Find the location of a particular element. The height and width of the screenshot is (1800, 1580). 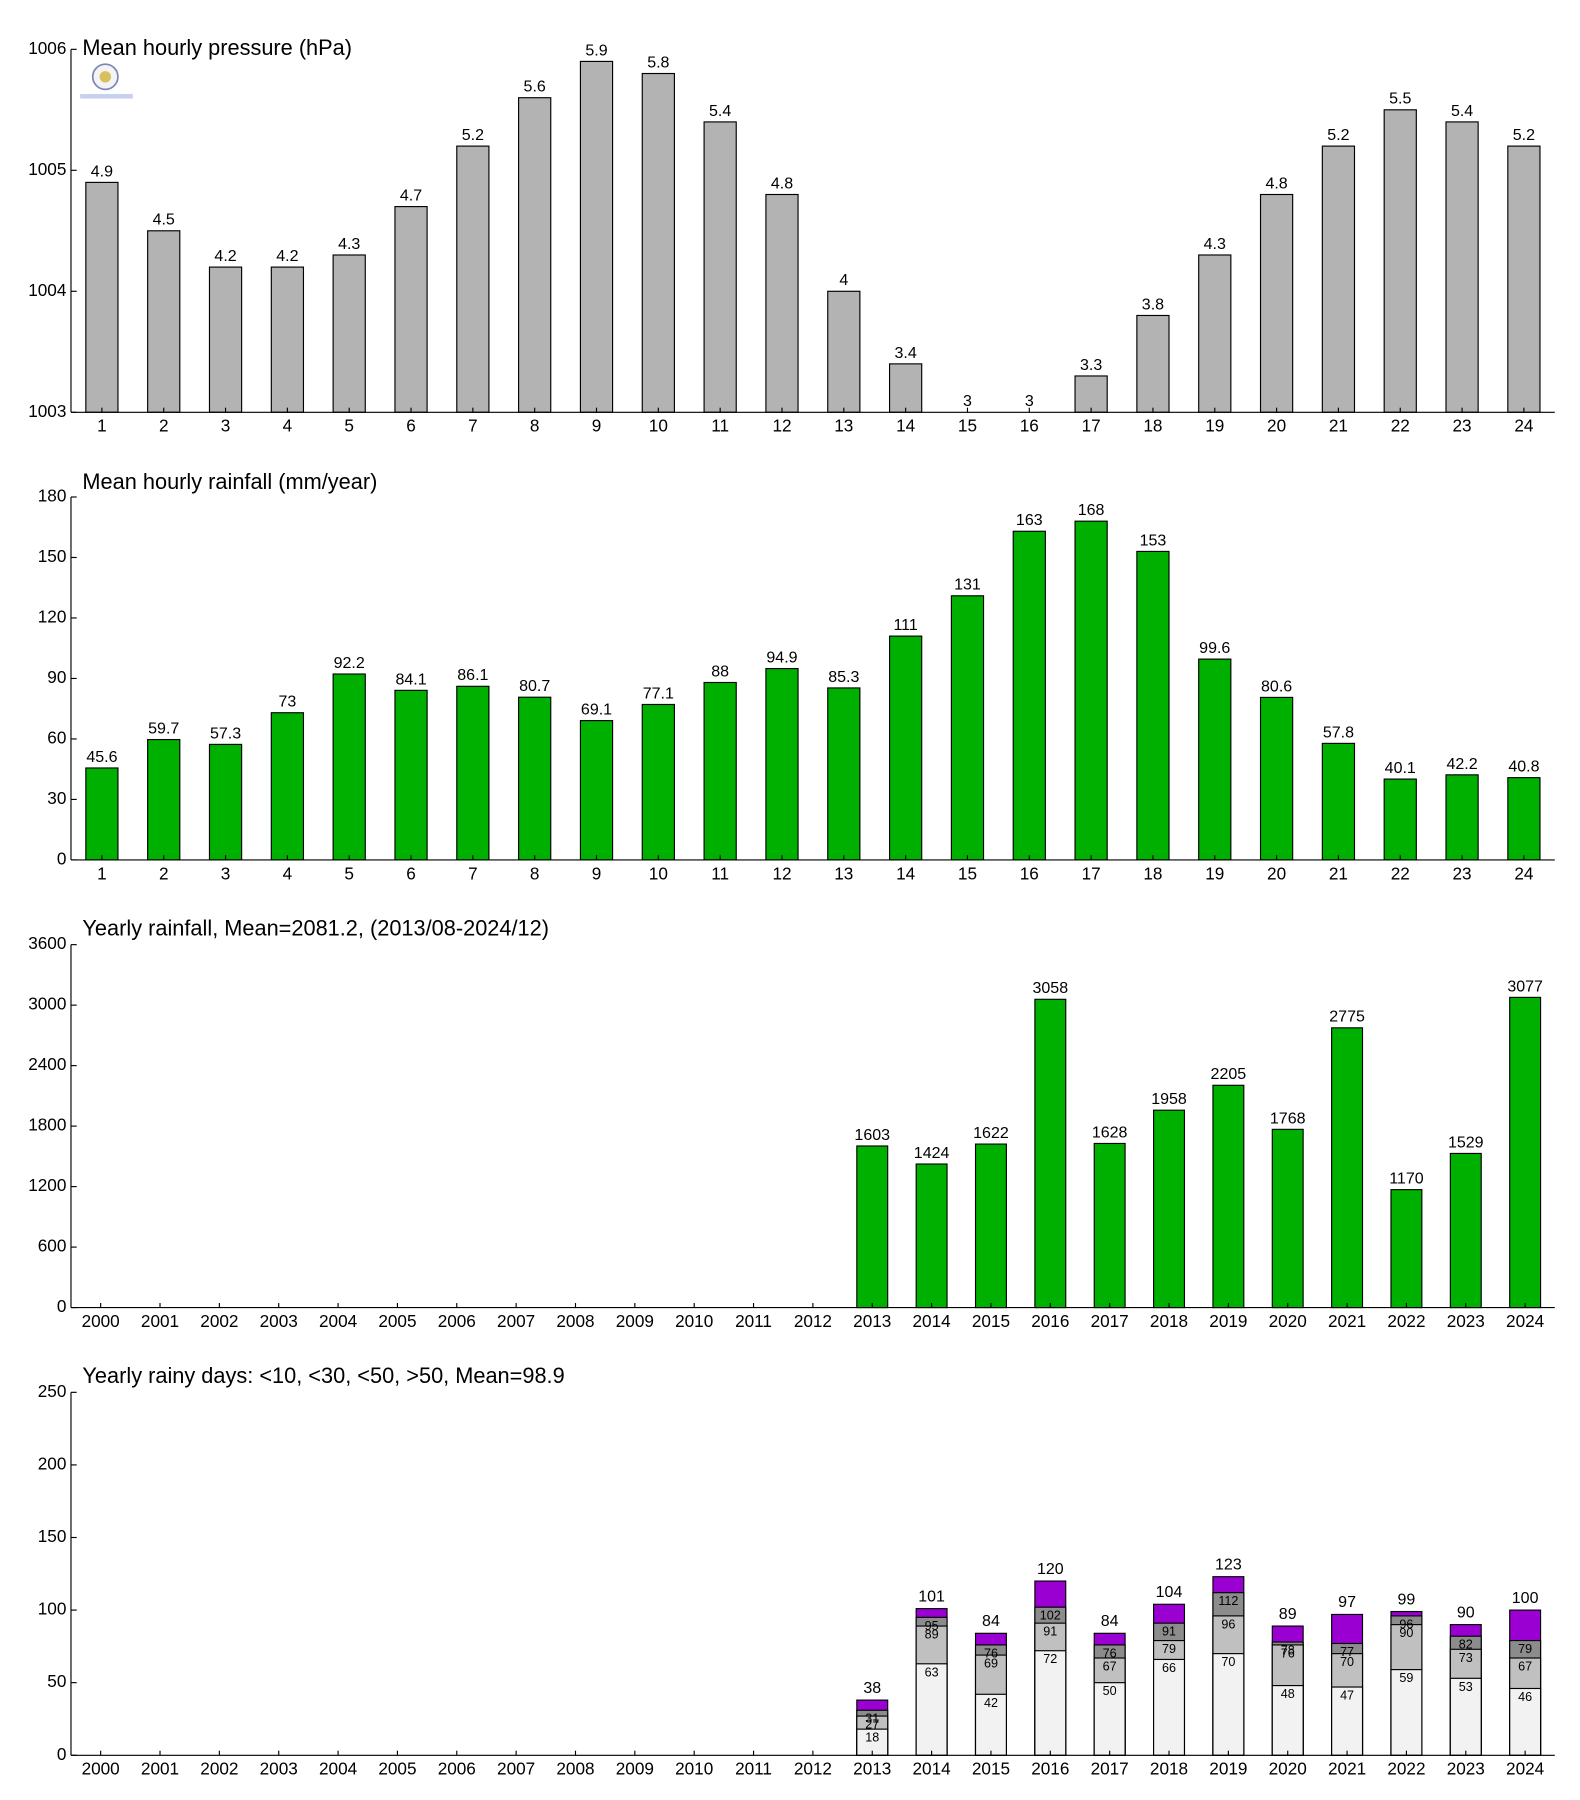

value-label: 84.1 is located at coordinates (410, 679).